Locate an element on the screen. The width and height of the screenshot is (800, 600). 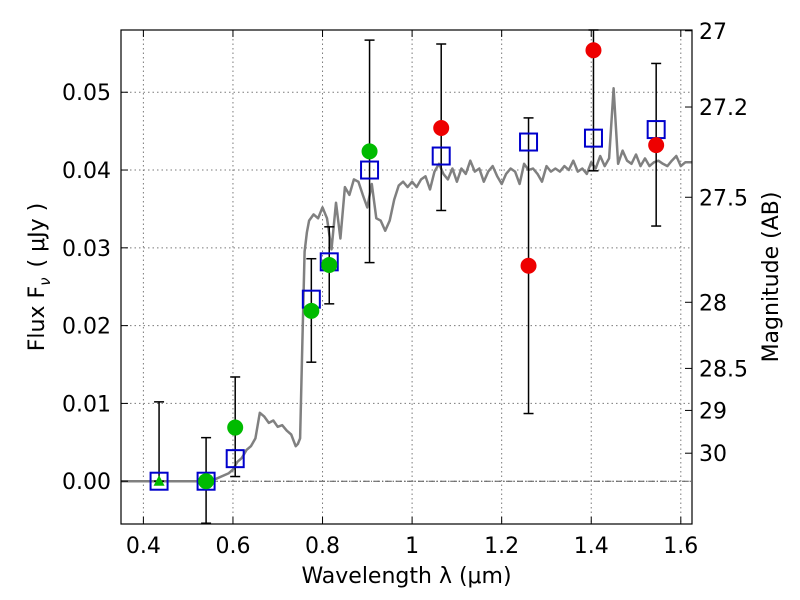
x-tick-label: 0.8 is located at coordinates (322, 546).